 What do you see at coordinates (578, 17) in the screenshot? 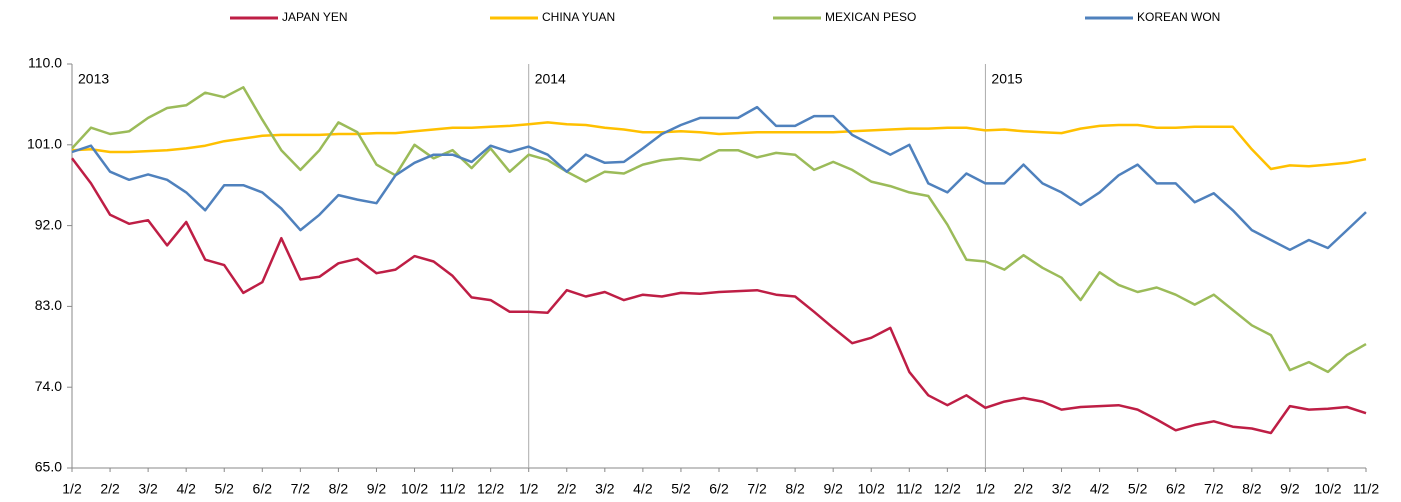
I see `legend-label: CHINA YUAN` at bounding box center [578, 17].